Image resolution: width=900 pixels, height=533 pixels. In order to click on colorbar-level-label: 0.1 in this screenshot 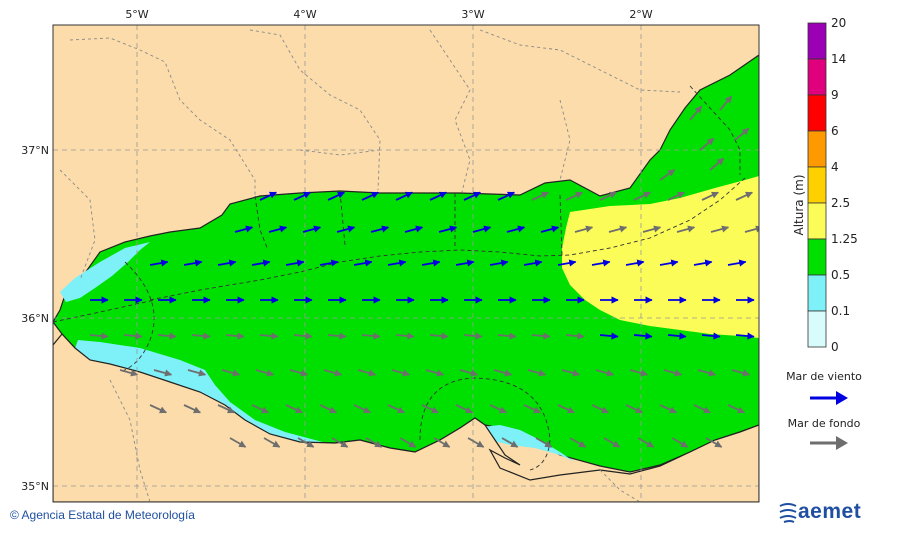, I will do `click(840, 311)`.